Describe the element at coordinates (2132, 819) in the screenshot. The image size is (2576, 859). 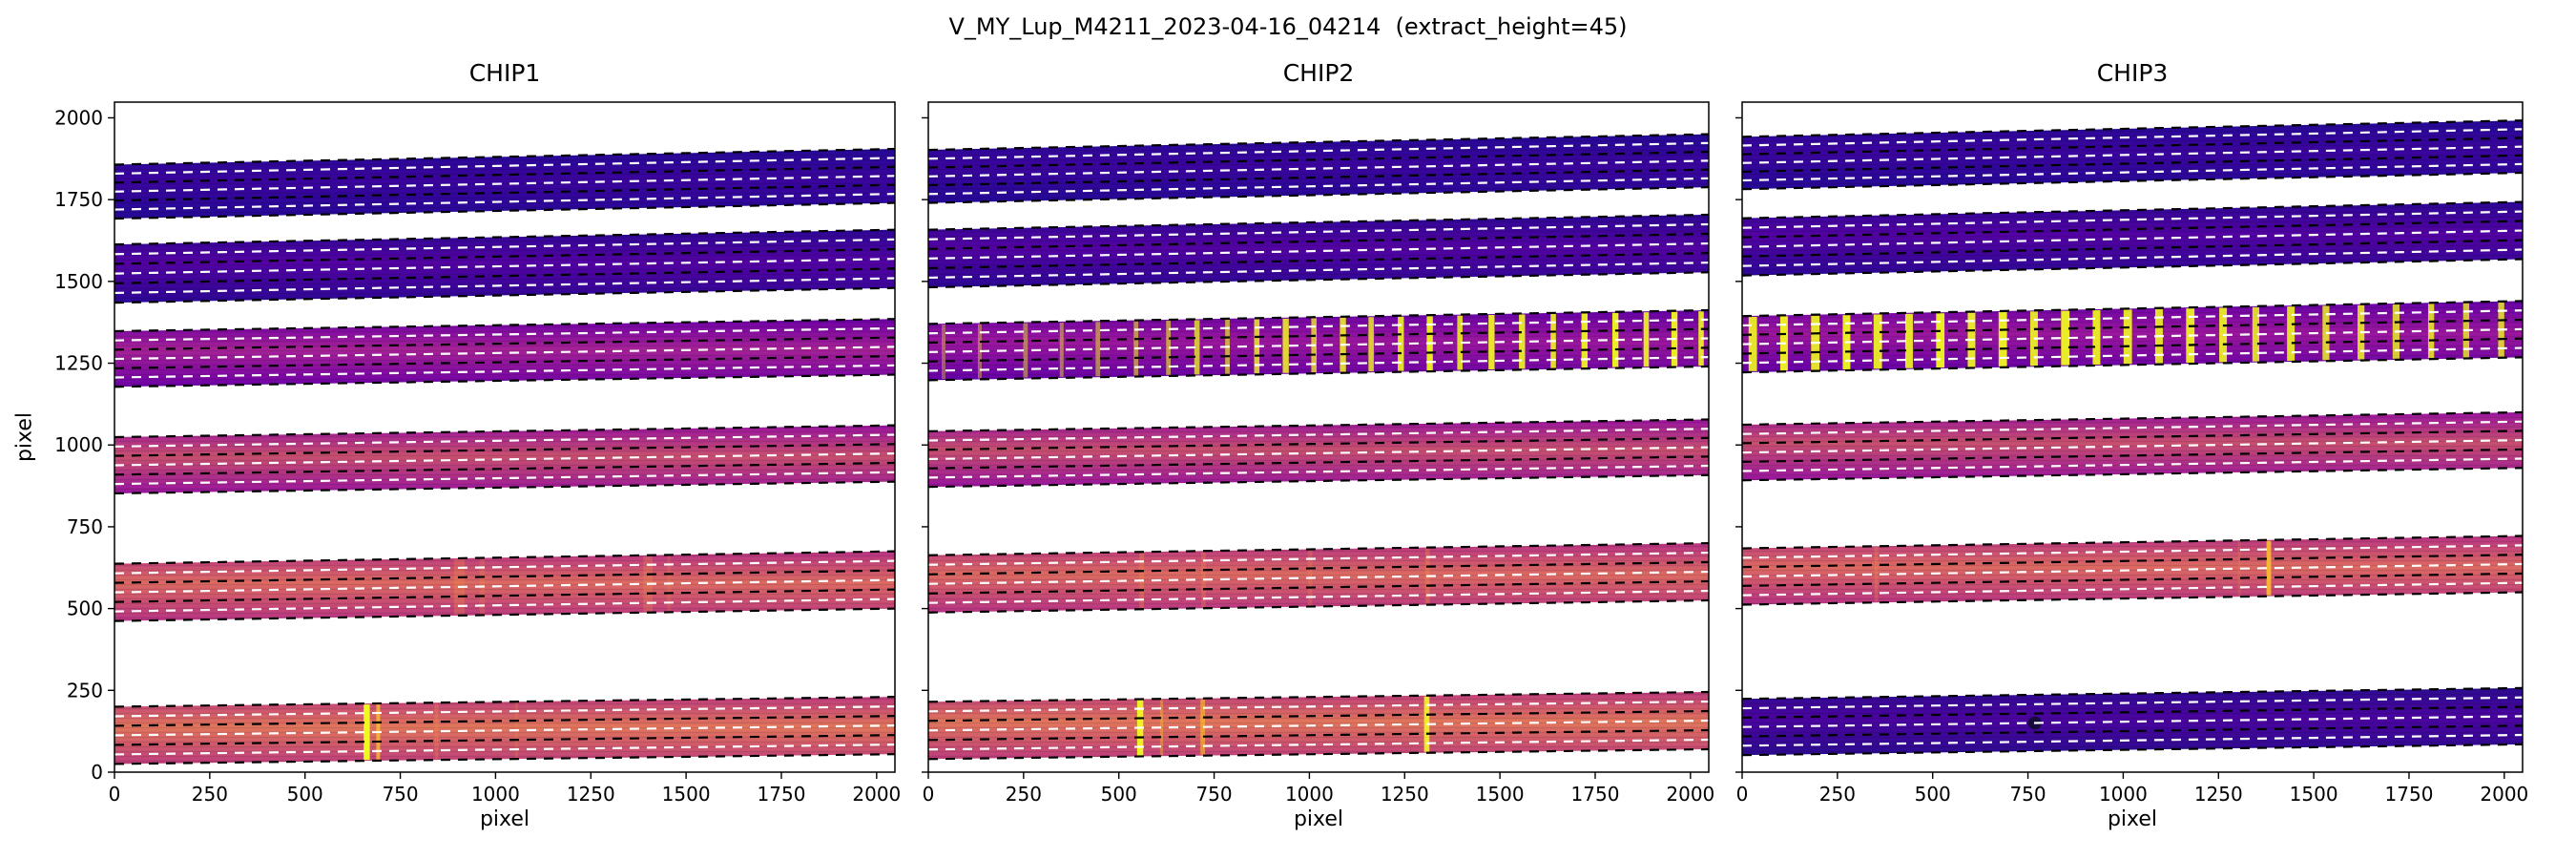
I see `x-axis-label-chip3: pixel` at that location.